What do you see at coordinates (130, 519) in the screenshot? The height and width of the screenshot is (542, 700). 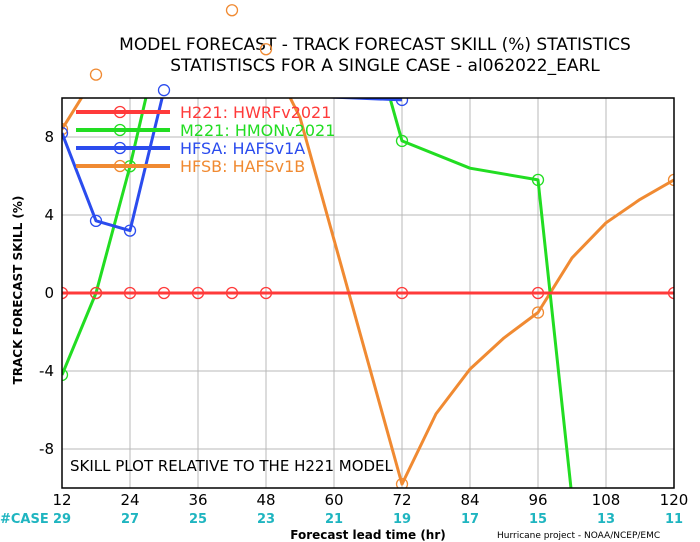 I see `case-count-1: 27` at bounding box center [130, 519].